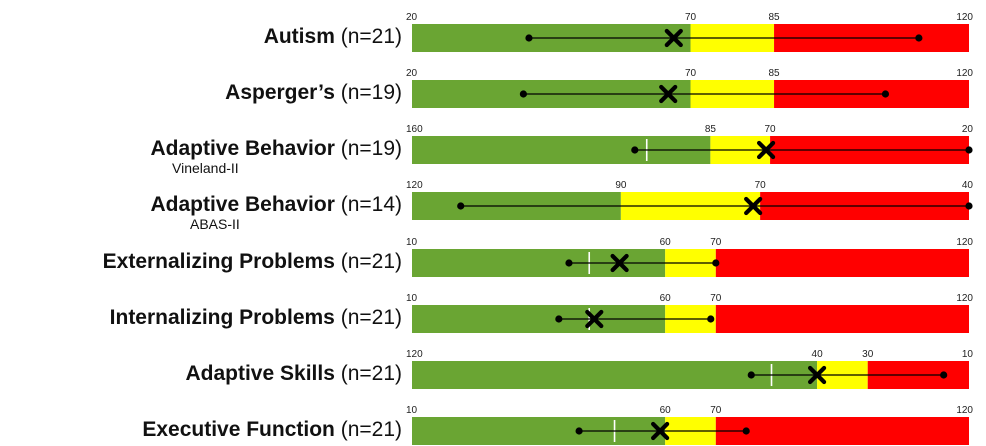 The height and width of the screenshot is (446, 986). Describe the element at coordinates (621, 185) in the screenshot. I see `tick-label: 90` at that location.